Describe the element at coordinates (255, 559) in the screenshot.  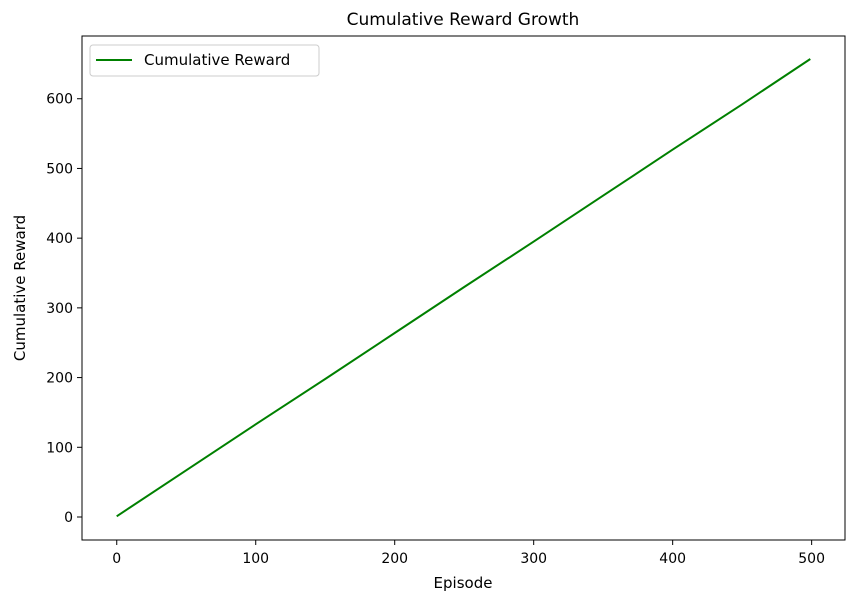
I see `x-tick-label: 100` at that location.